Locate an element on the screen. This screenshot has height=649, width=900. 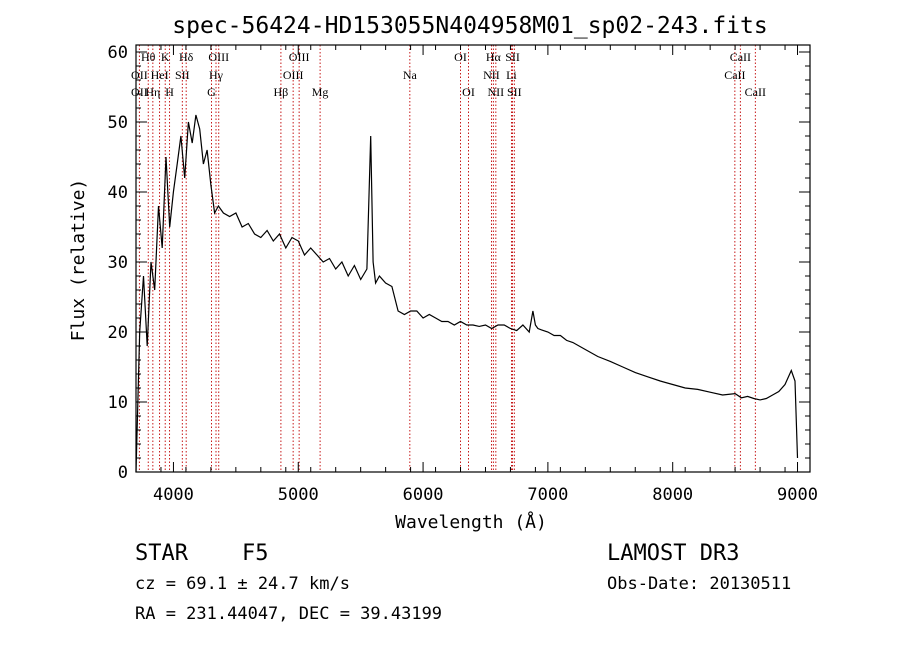
object-class: STAR is located at coordinates (162, 553).